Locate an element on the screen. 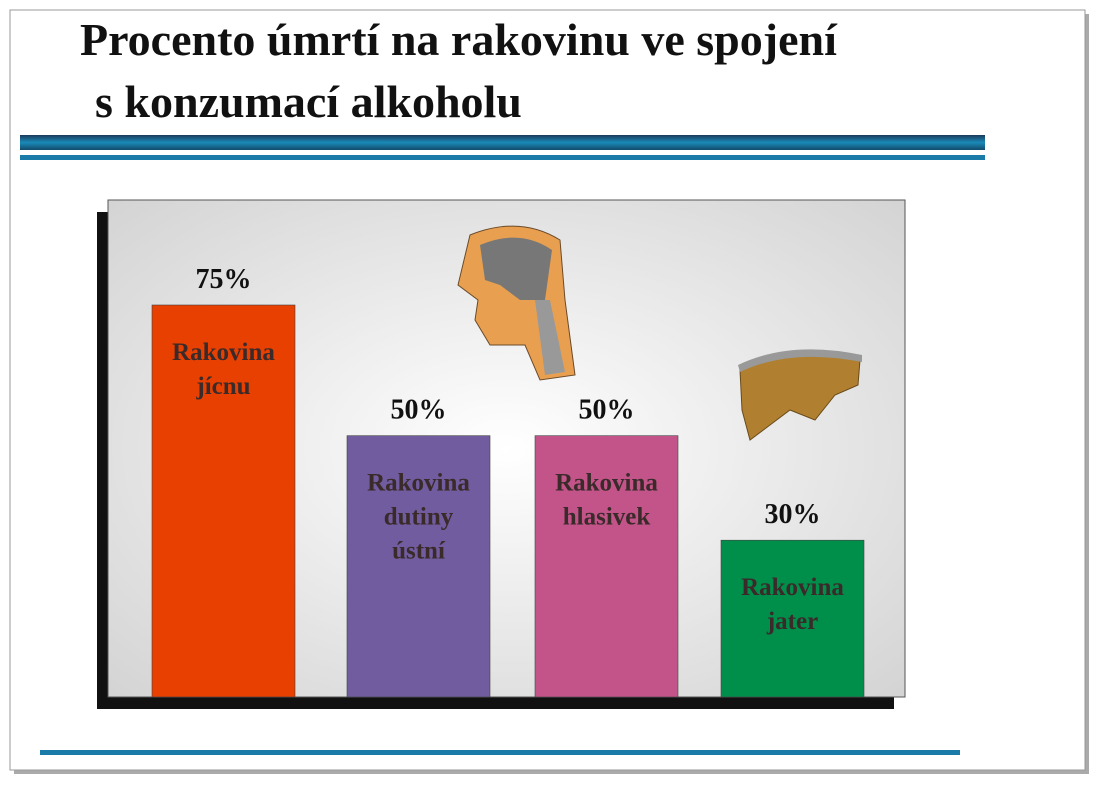 This screenshot has width=1100, height=787. footer-band is located at coordinates (500, 752).